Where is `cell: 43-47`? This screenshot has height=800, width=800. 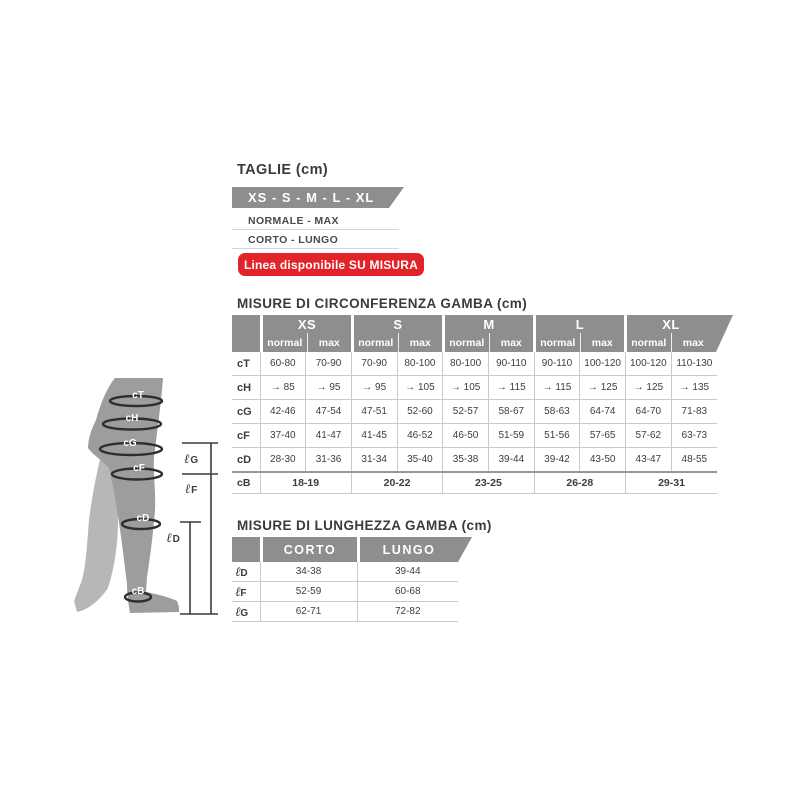 cell: 43-47 is located at coordinates (648, 460).